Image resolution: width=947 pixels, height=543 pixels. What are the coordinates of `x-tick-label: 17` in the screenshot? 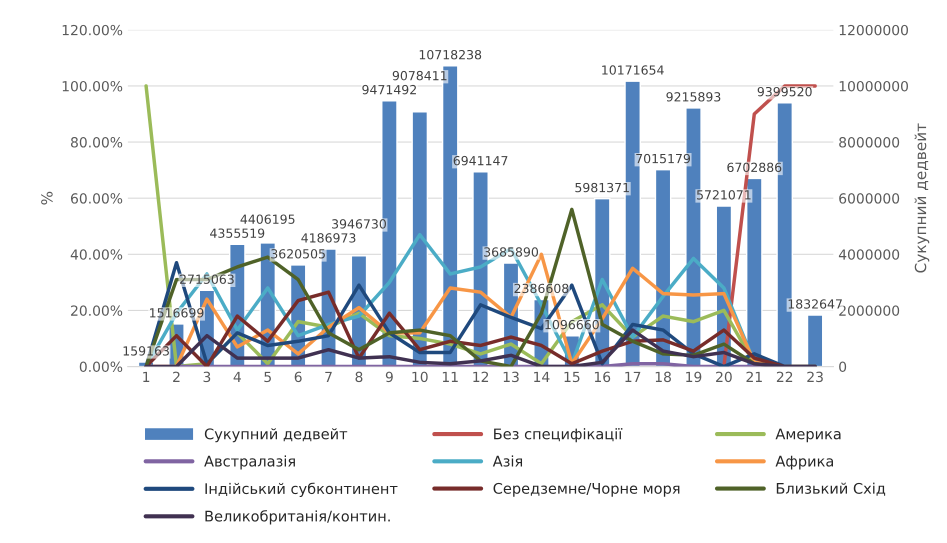 It's located at (632, 377).